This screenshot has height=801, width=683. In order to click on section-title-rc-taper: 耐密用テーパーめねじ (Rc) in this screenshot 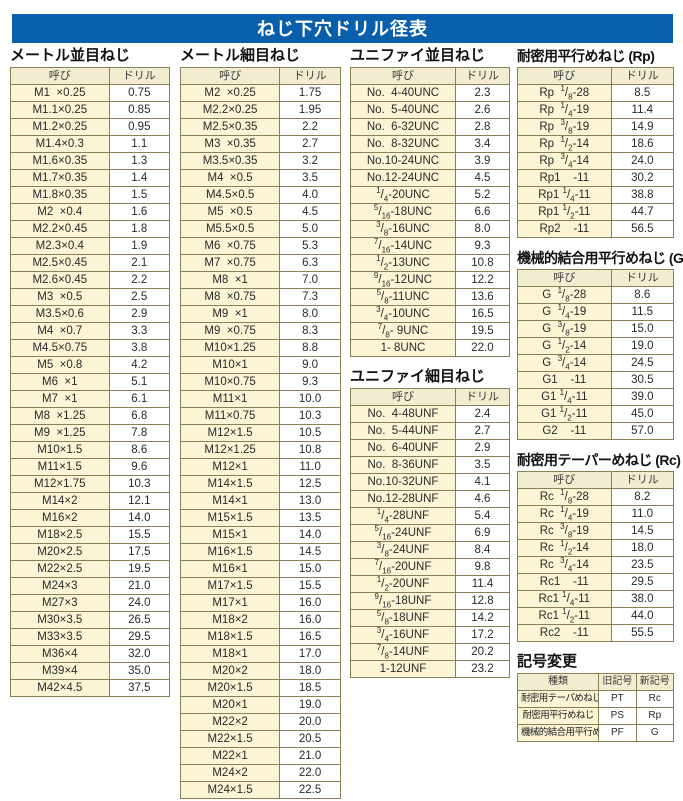, I will do `click(599, 460)`.